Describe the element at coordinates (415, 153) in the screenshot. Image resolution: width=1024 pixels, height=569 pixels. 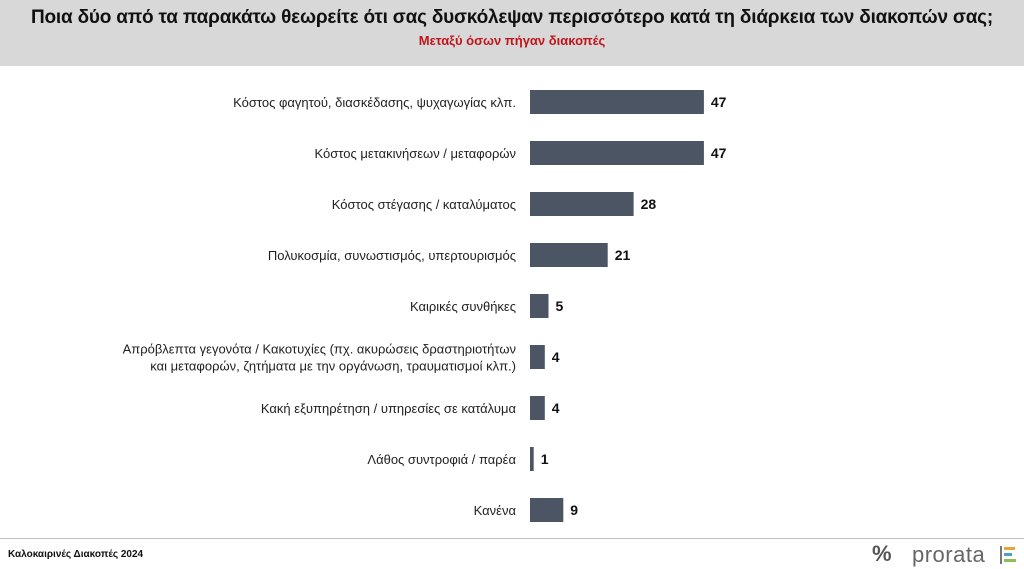
I see `category-label-1: Κόστος μετακινήσεων / μεταφορών` at that location.